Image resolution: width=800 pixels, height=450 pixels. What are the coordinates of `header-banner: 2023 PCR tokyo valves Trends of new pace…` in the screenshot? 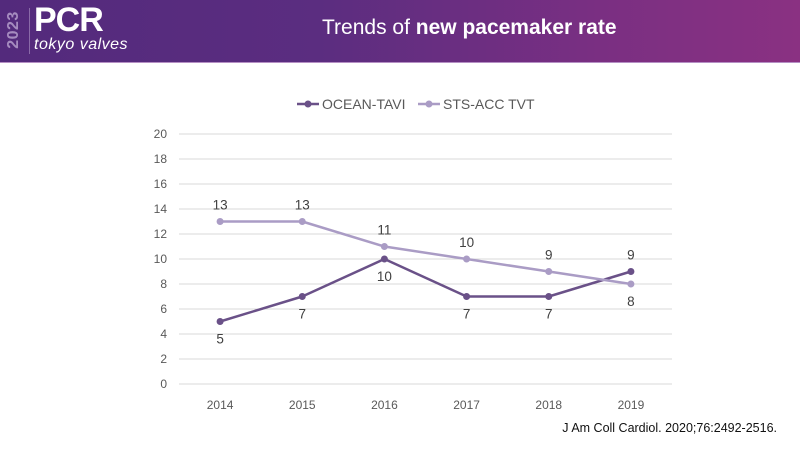 It's located at (400, 31).